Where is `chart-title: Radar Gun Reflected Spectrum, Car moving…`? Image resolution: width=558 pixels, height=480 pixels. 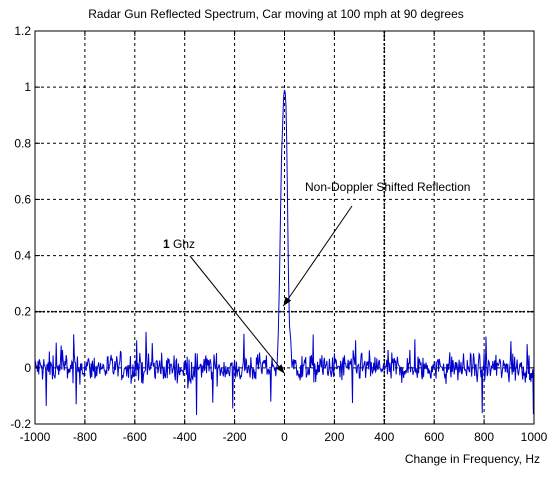
chart-title: Radar Gun Reflected Spectrum, Car moving… is located at coordinates (276, 14).